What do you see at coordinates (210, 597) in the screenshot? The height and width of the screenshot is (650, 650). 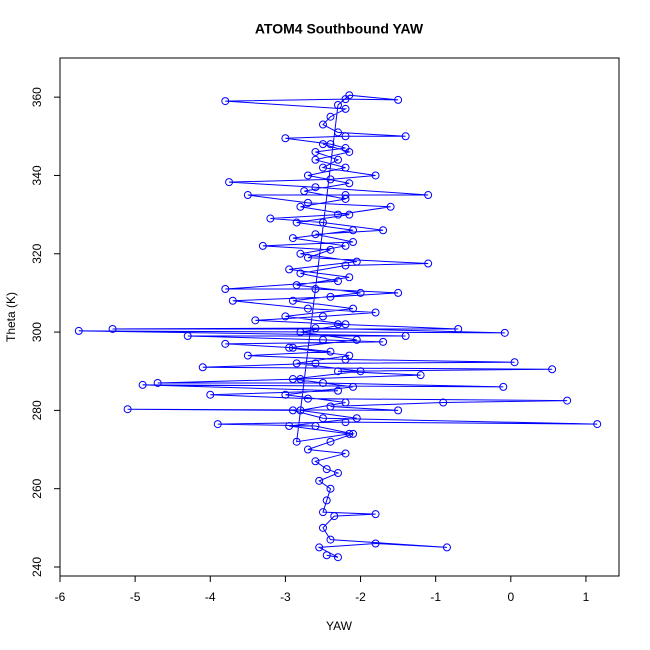 I see `x-tick-label: -4` at bounding box center [210, 597].